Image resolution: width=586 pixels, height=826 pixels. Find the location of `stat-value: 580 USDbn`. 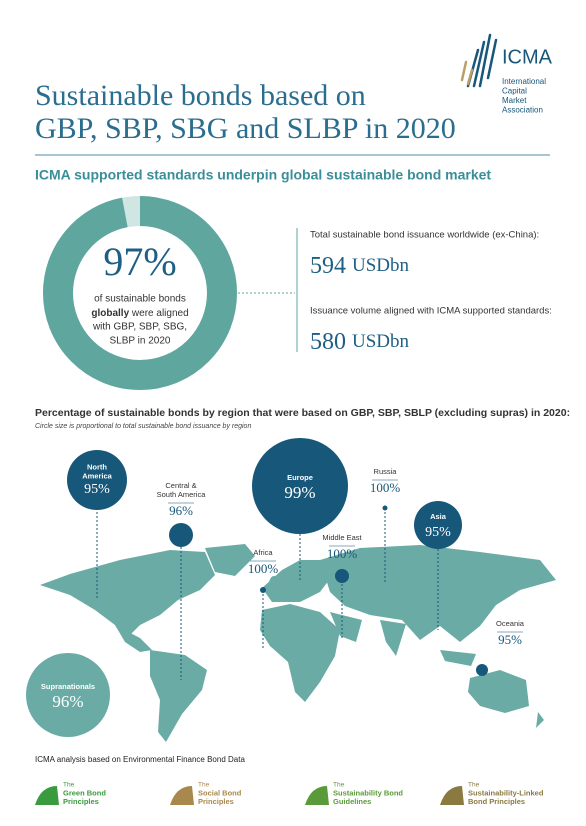

stat-value: 580 USDbn is located at coordinates (360, 342).